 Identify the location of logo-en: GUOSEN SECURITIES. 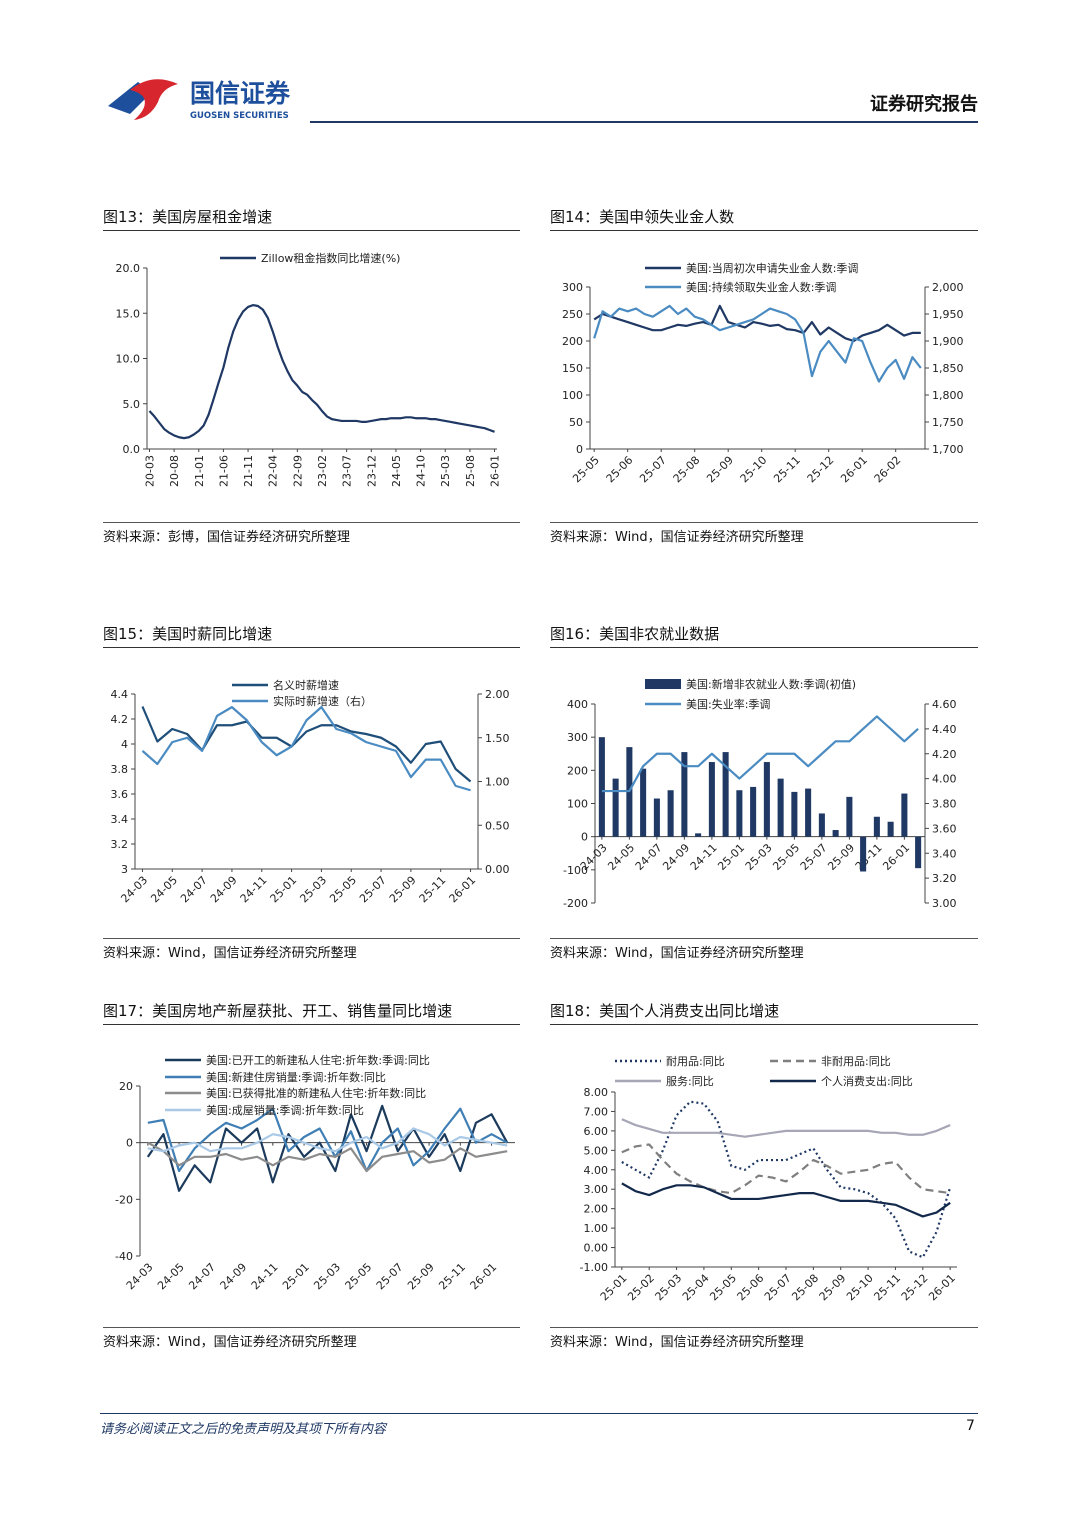
(239, 116).